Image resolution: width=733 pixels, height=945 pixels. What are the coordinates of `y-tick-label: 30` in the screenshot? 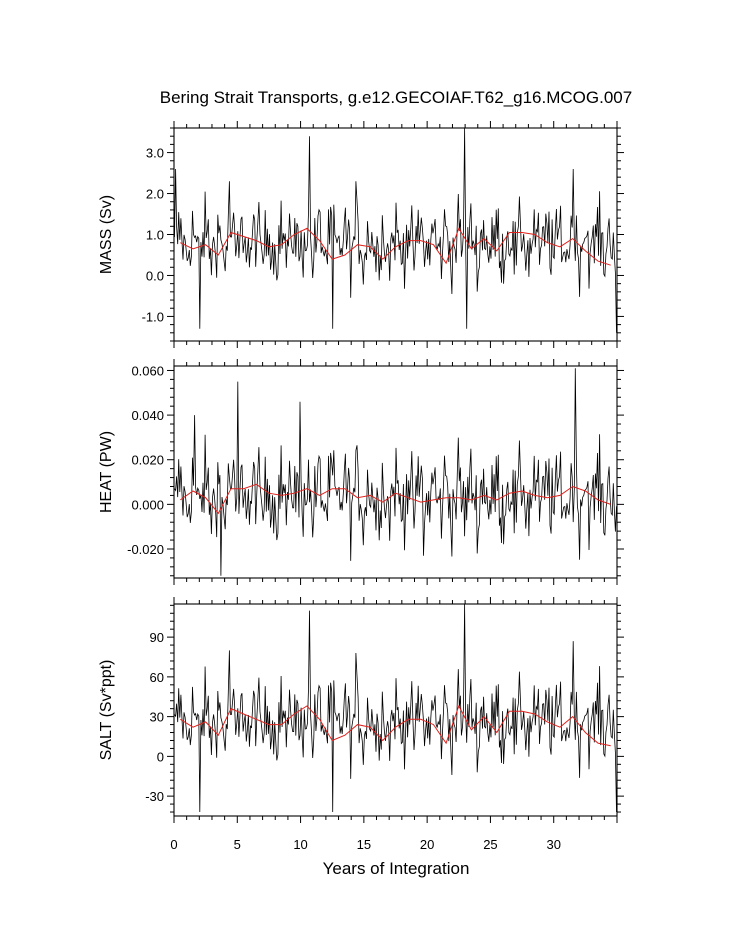 It's located at (157, 717).